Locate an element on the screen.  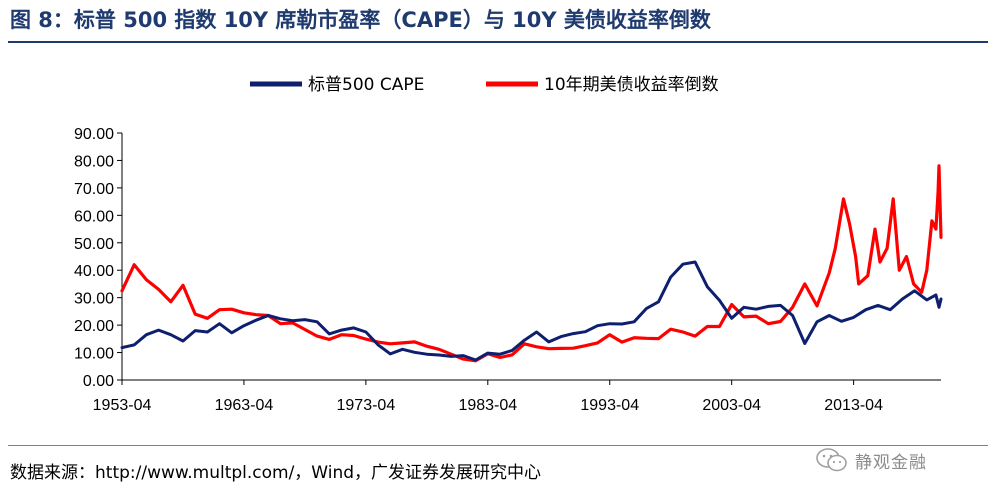
title-rule is located at coordinates (498, 42).